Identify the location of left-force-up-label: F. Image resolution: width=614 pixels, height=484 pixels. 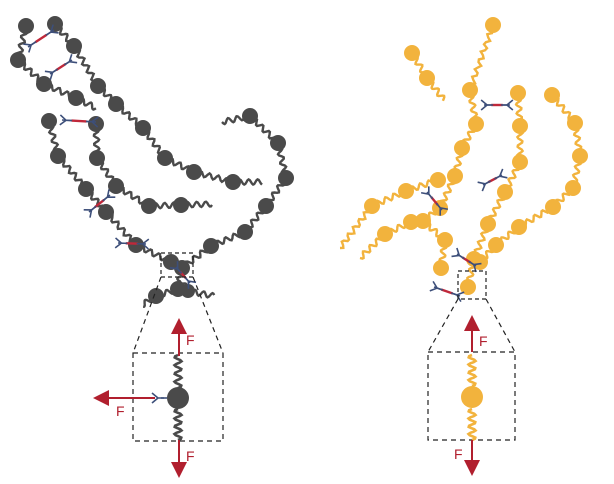
(190, 340).